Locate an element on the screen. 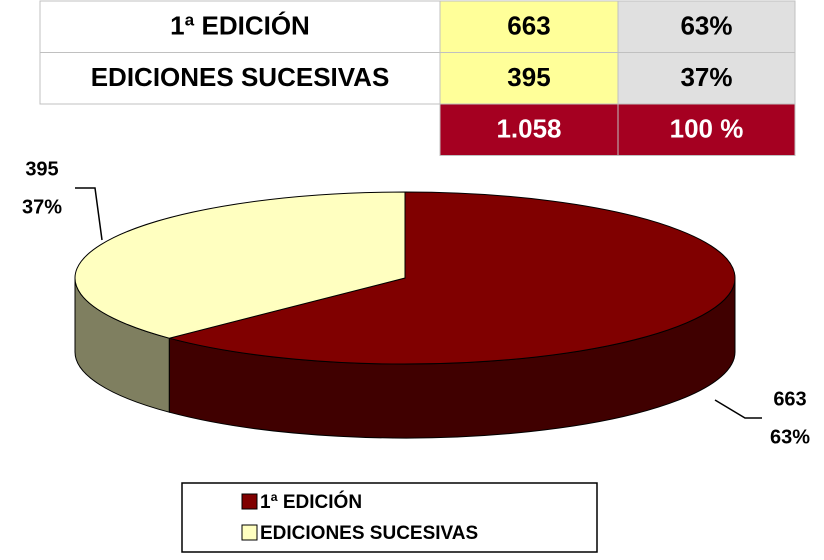 The image size is (824, 560). total-text: 1.058 is located at coordinates (528, 129).